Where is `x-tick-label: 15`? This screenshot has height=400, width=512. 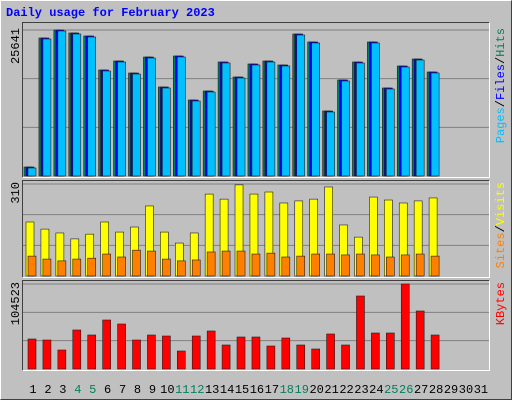 x-tick-label: 15 is located at coordinates (242, 390).